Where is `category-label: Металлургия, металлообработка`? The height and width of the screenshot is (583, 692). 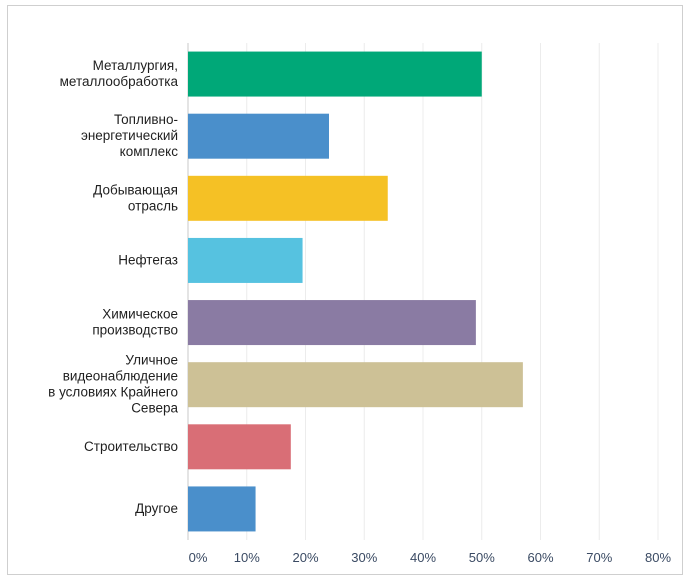 category-label: Металлургия, металлообработка is located at coordinates (119, 73).